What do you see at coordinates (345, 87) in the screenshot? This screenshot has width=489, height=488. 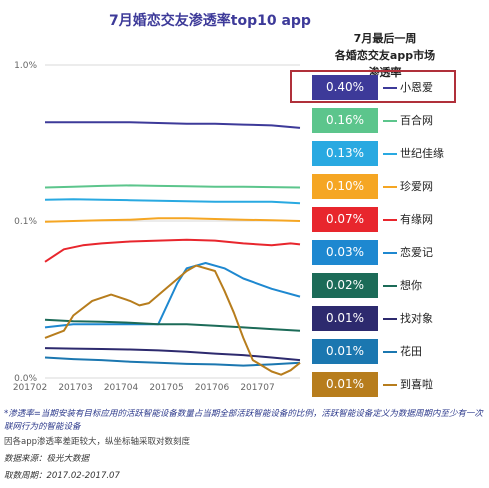 I see `legend-value-badge: 0.40%` at bounding box center [345, 87].